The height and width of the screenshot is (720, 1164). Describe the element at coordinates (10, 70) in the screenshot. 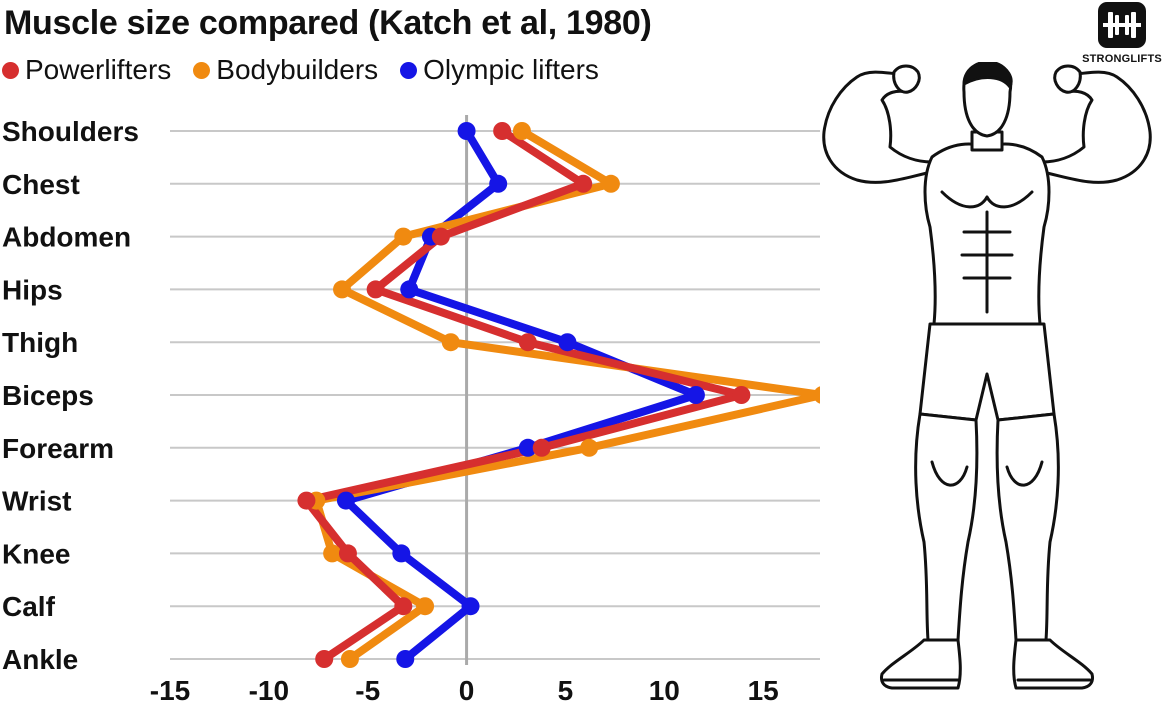

I see `legend-marker-powerlifters` at that location.